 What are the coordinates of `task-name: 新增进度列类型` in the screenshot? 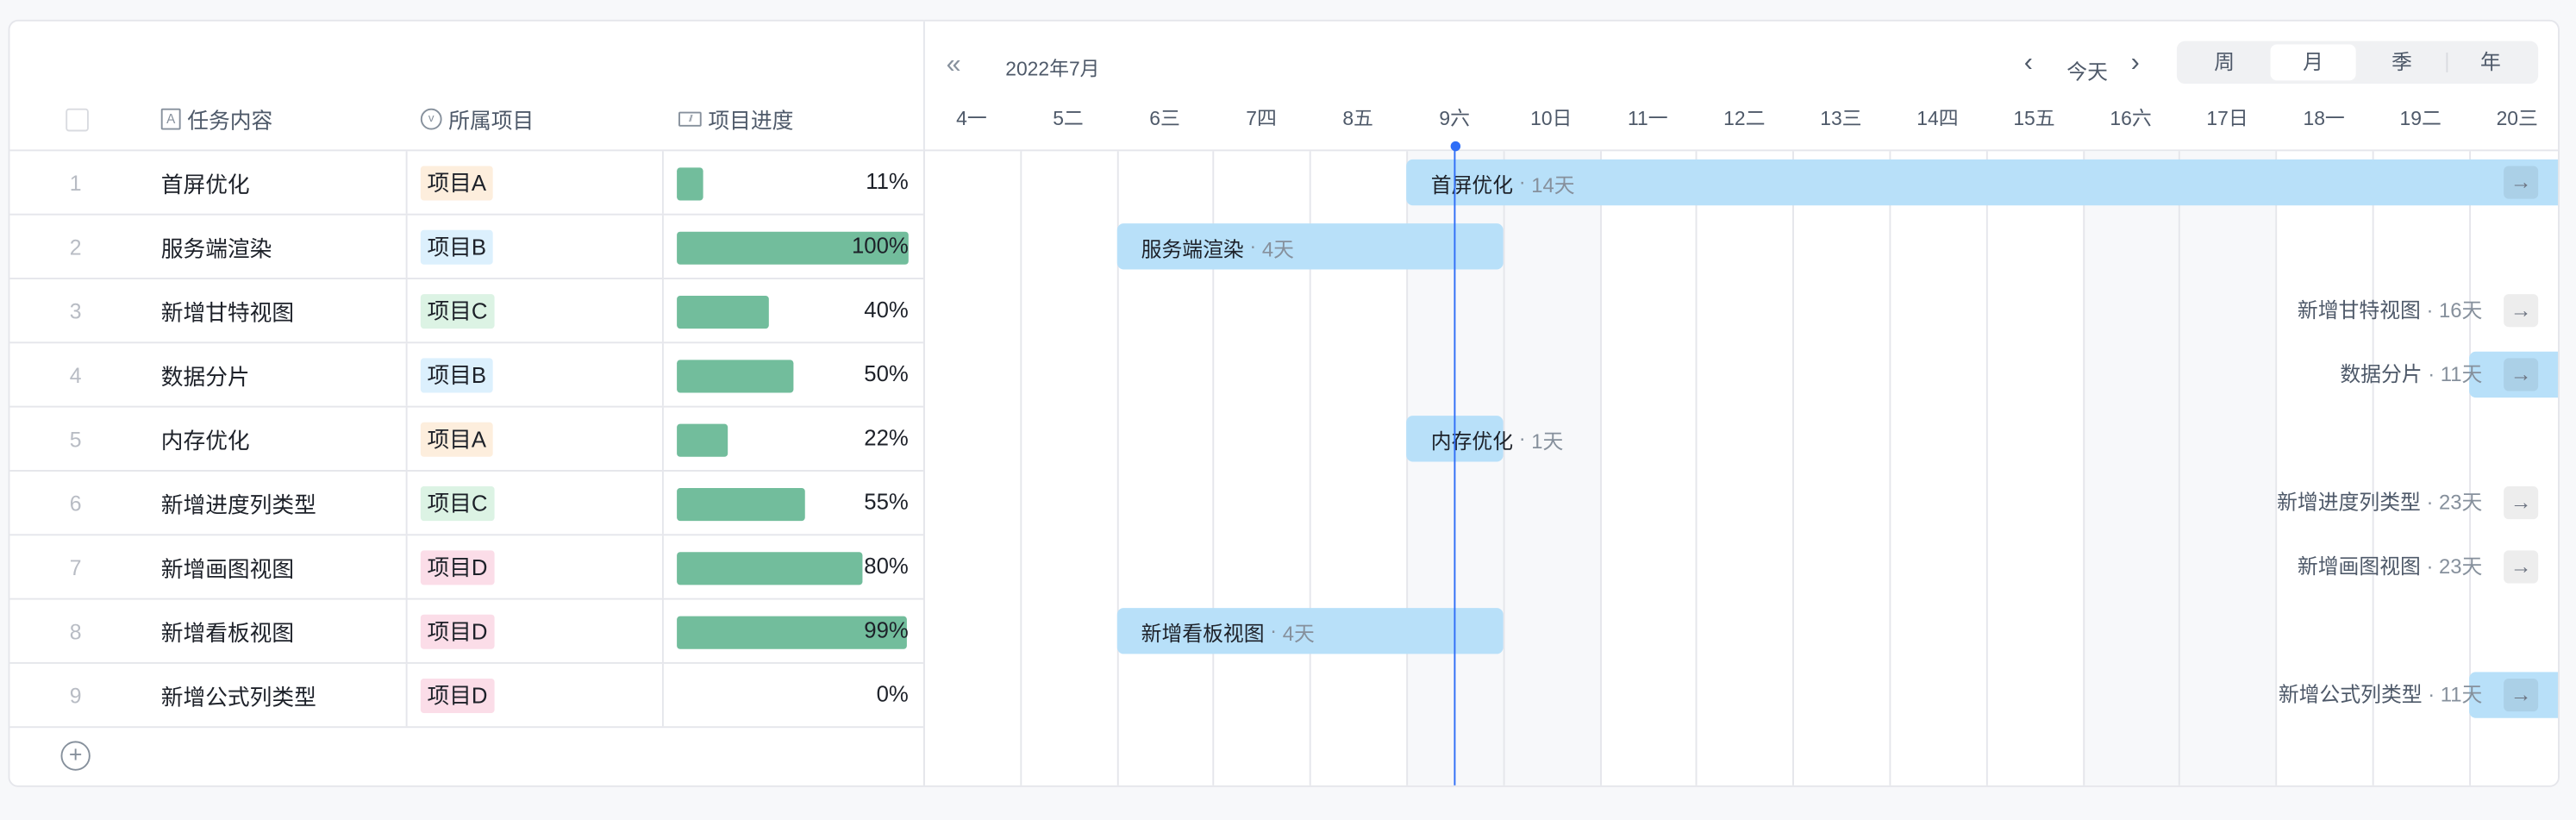 It's located at (238, 505).